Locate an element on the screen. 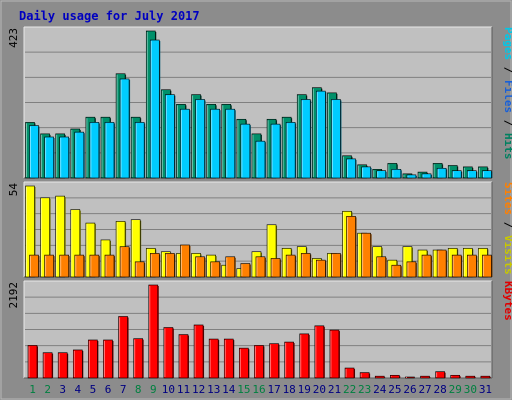 Image resolution: width=512 pixels, height=405 pixels. x-tick-label-day-20: 20 is located at coordinates (319, 389).